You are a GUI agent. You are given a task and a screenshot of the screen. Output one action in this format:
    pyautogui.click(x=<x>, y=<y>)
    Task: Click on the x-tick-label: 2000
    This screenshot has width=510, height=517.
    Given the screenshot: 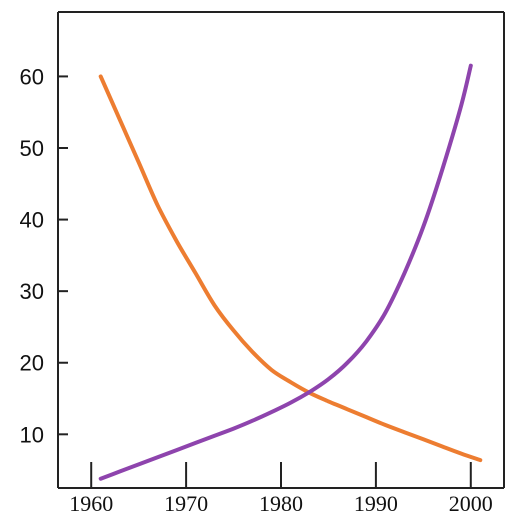 What is the action you would take?
    pyautogui.click(x=471, y=503)
    